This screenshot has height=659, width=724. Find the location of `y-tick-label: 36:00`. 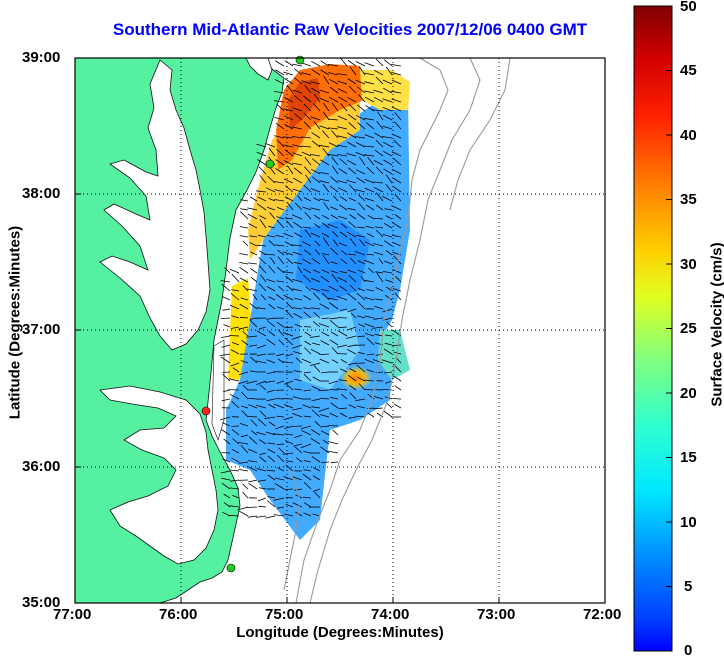

y-tick-label: 36:00 is located at coordinates (41, 466).